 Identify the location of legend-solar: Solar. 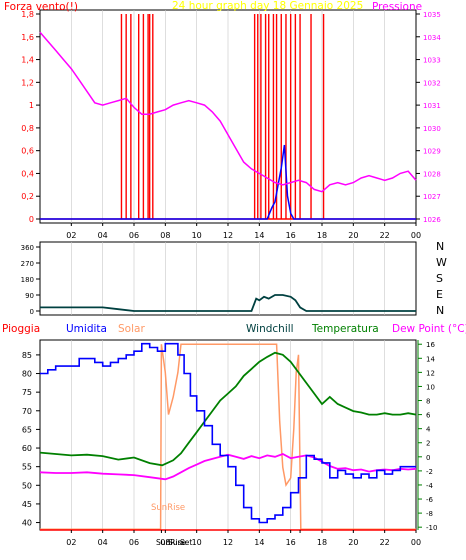
(131, 329).